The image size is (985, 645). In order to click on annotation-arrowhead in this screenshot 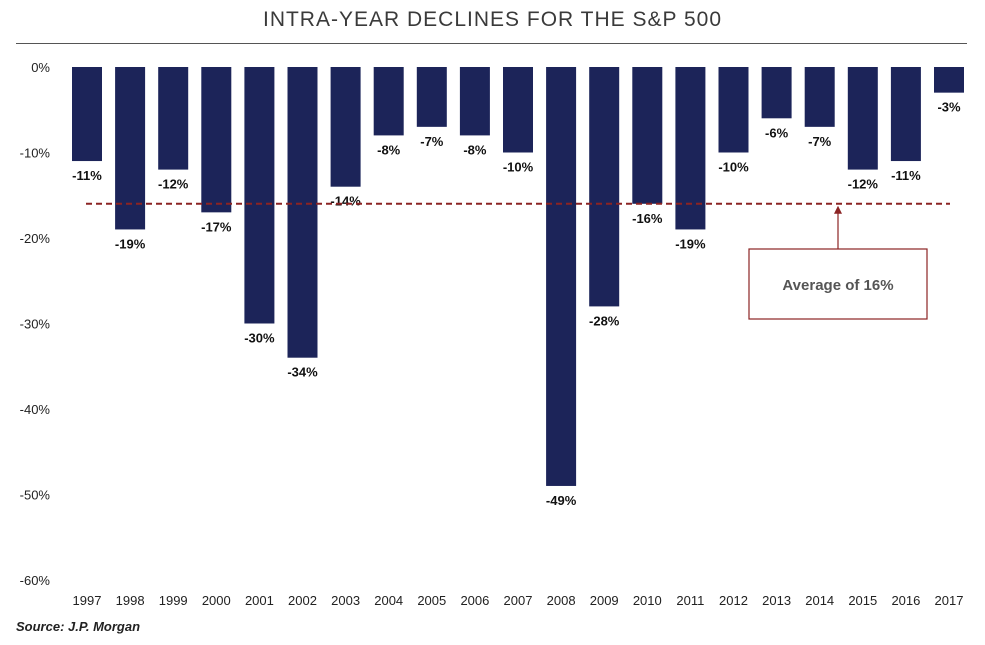, I will do `click(838, 209)`.